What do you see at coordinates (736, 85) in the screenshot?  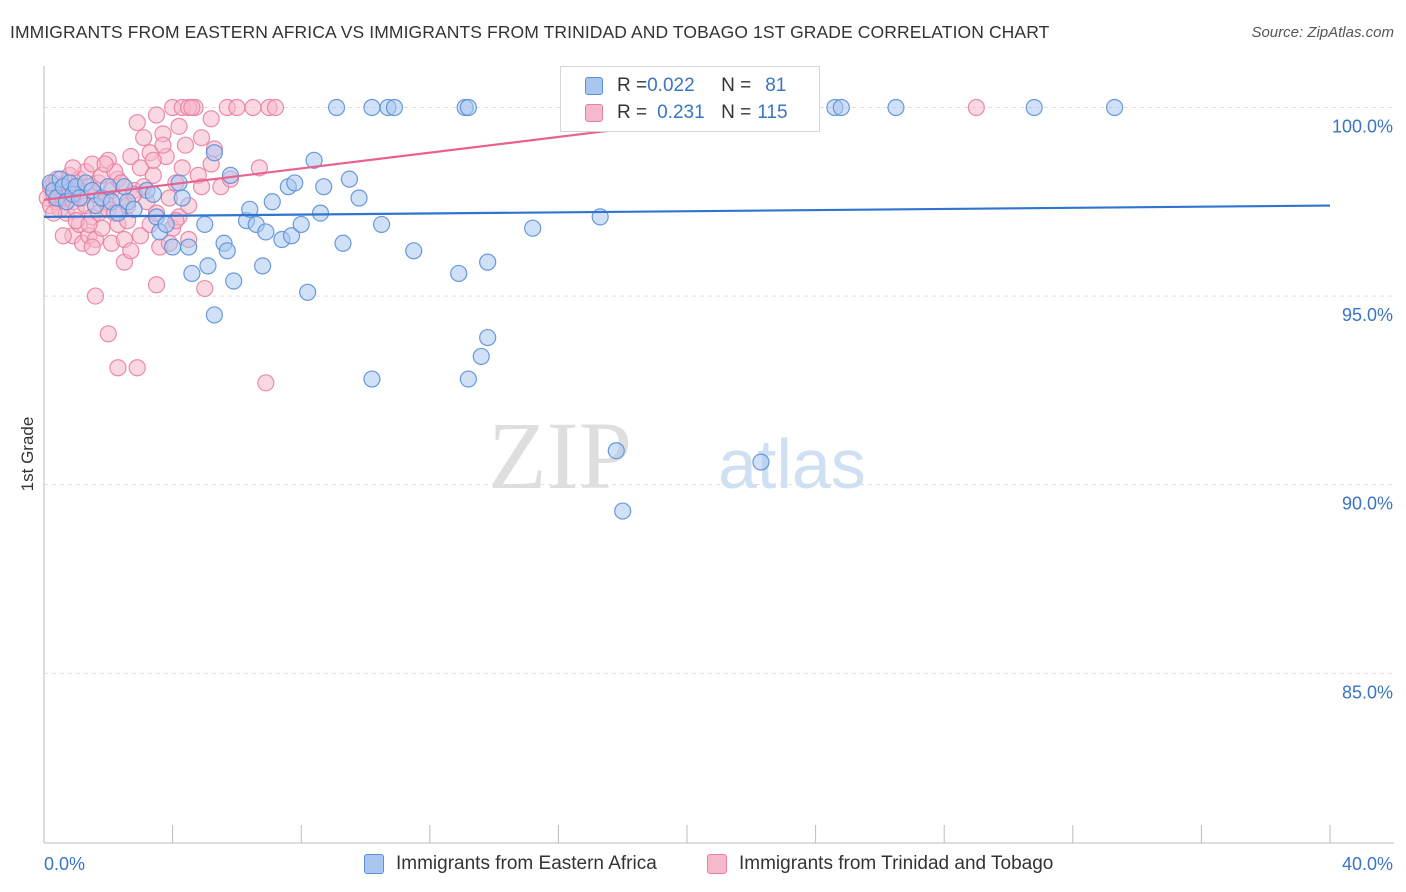 I see `legend-n-label: N =` at bounding box center [736, 85].